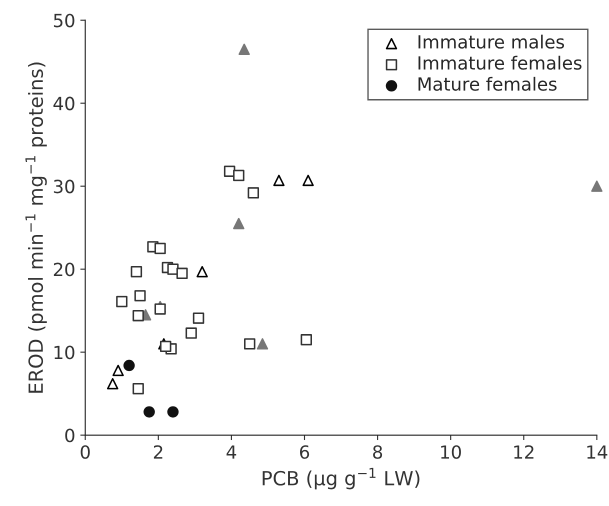 This screenshot has height=506, width=609. What do you see at coordinates (487, 83) in the screenshot?
I see `legend-label: Mature females` at bounding box center [487, 83].